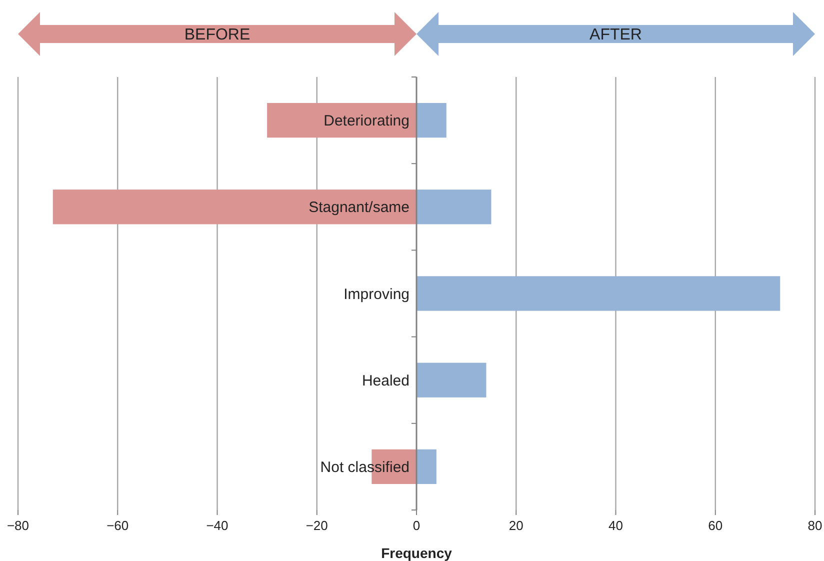  Describe the element at coordinates (616, 35) in the screenshot. I see `text: AFTER` at that location.